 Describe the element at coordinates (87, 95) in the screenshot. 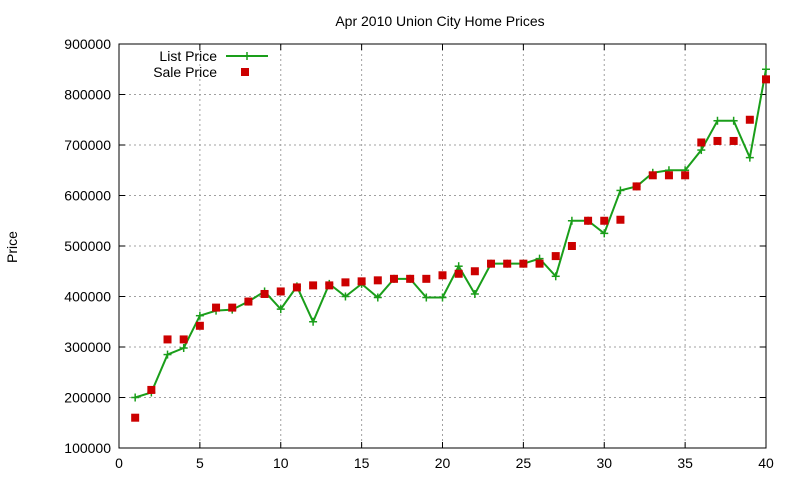

I see `y-tick-label: 800000` at that location.